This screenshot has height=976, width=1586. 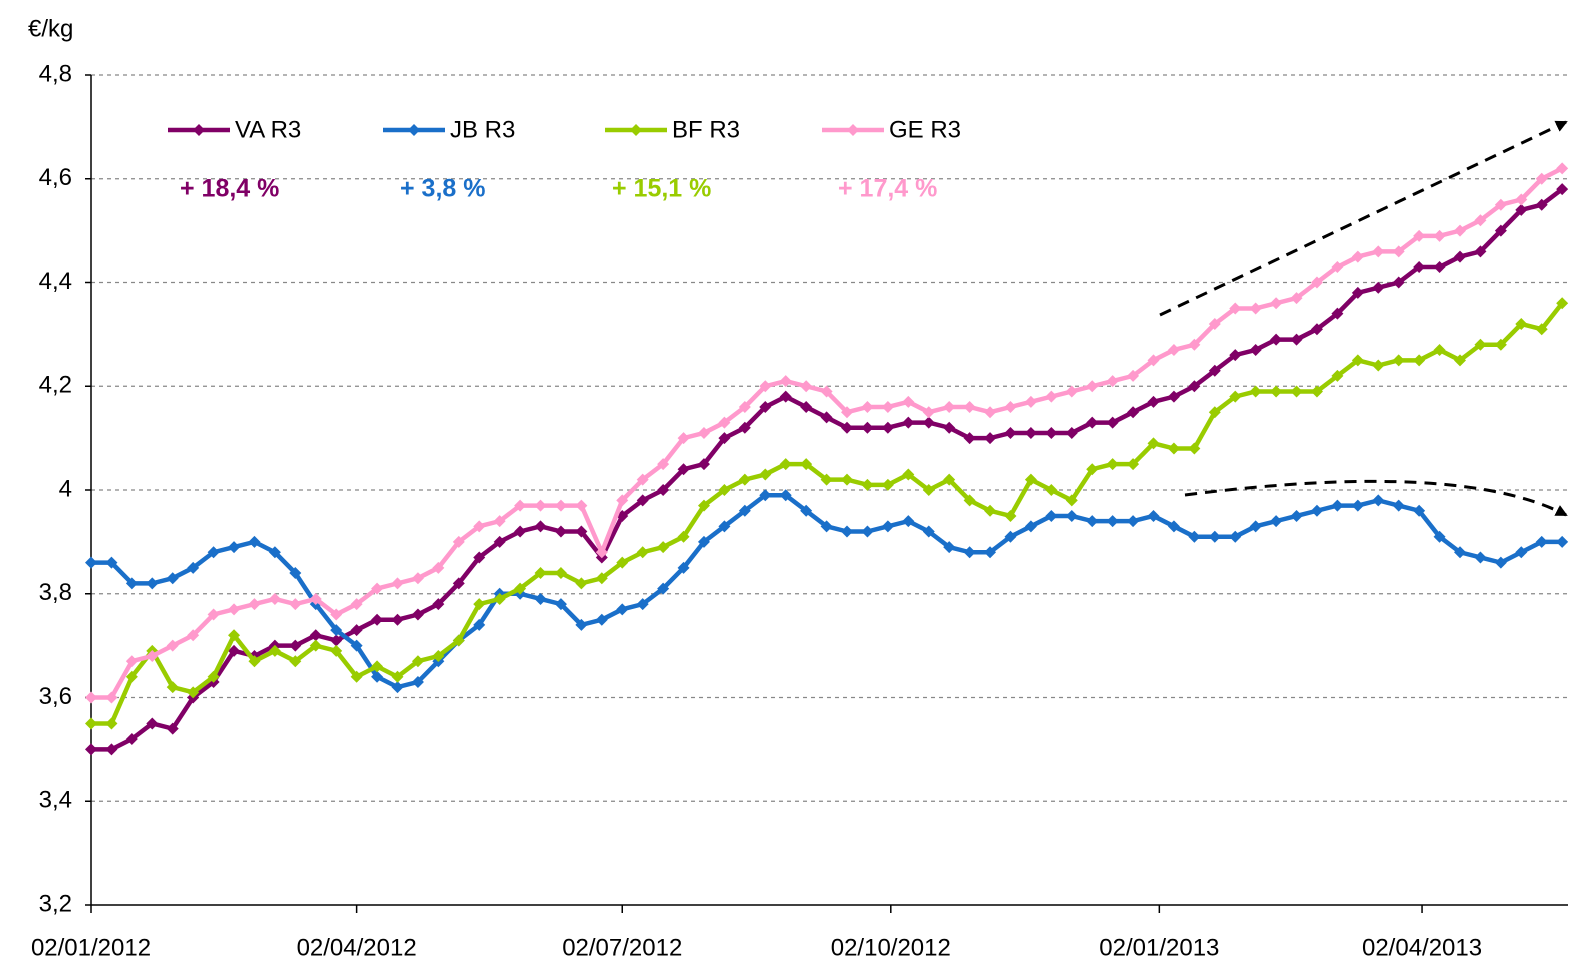 I want to click on annotation: + 15,1 %, so click(x=661, y=189).